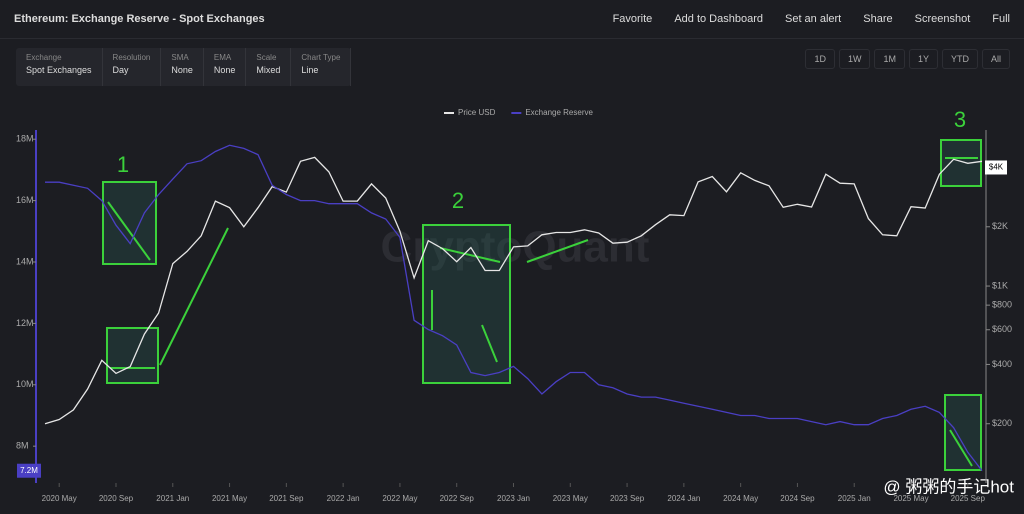 This screenshot has width=1024, height=514. What do you see at coordinates (627, 498) in the screenshot?
I see `x-tick-label: 2023 Sep` at bounding box center [627, 498].